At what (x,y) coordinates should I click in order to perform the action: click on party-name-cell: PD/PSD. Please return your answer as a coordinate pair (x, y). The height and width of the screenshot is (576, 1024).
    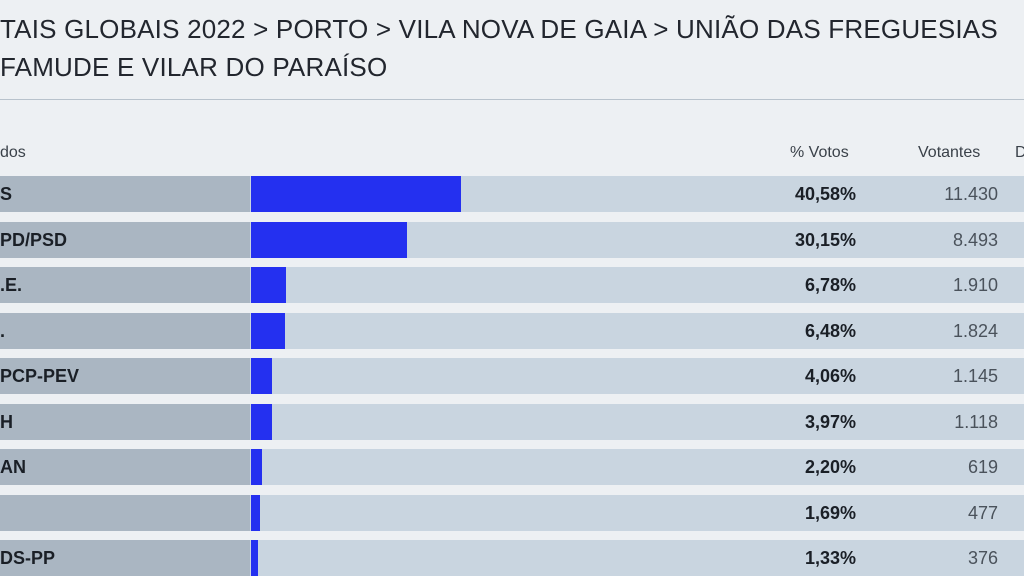
    Looking at the image, I should click on (125, 239).